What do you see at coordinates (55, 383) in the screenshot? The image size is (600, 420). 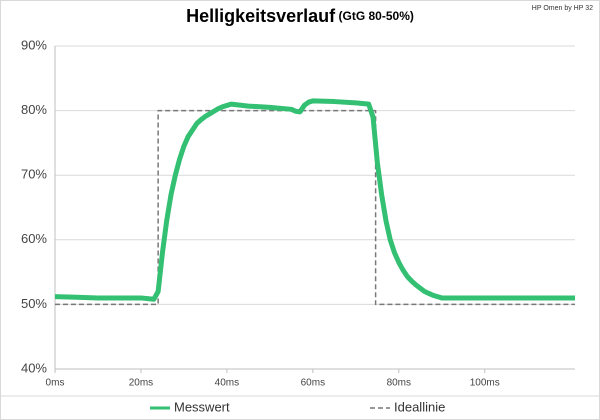 I see `x-tick-label: 0ms` at bounding box center [55, 383].